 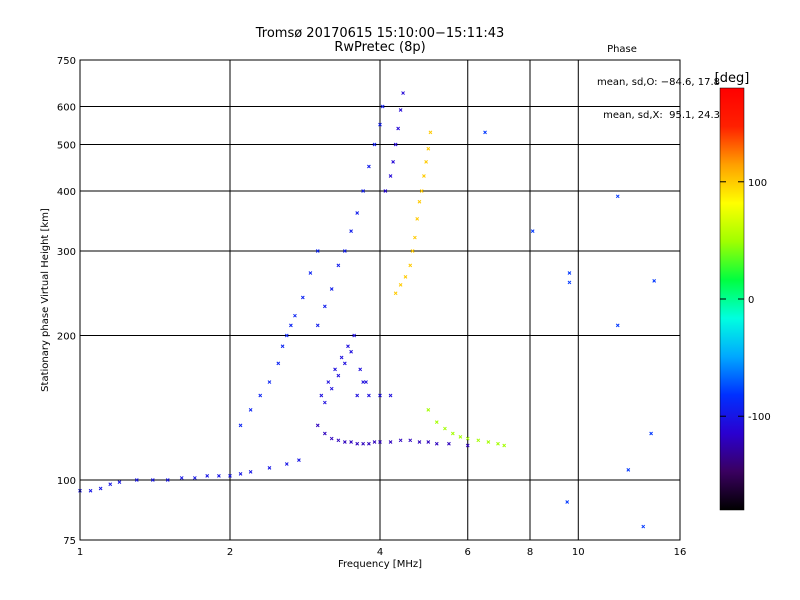 What do you see at coordinates (380, 564) in the screenshot?
I see `x-axis-label: Frequency [MHz]` at bounding box center [380, 564].